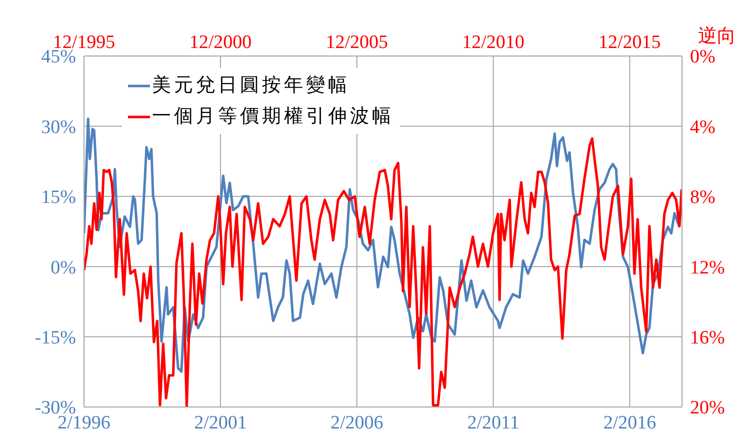  Describe the element at coordinates (55, 338) in the screenshot. I see `y-tick-label: -15%` at that location.